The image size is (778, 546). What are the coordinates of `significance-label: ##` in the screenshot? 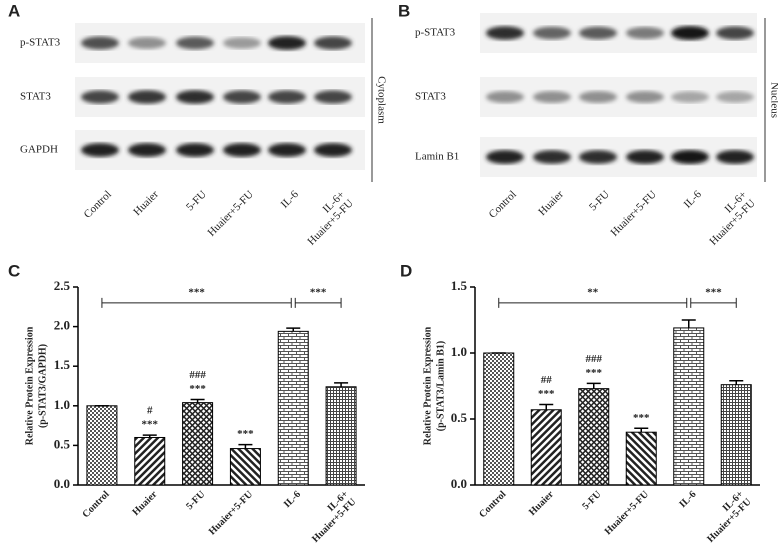 It's located at (547, 380).